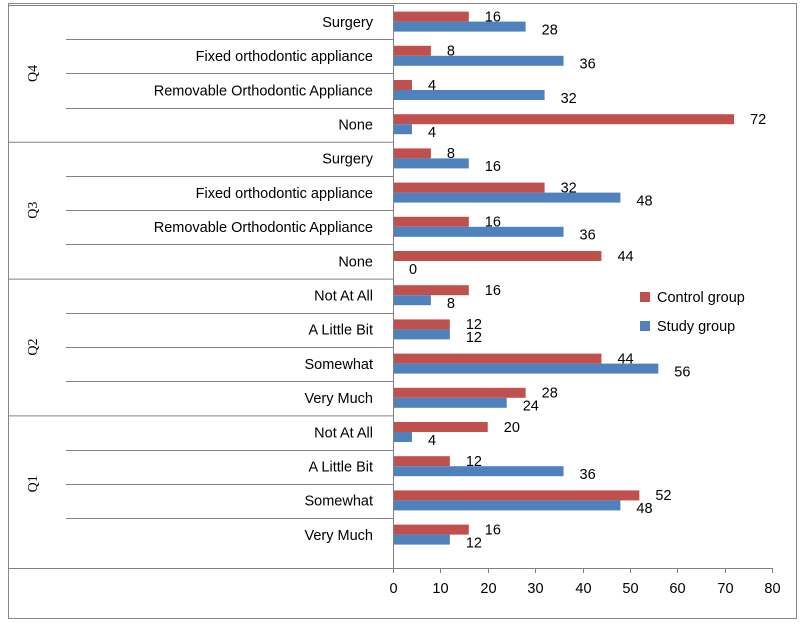  Describe the element at coordinates (440, 589) in the screenshot. I see `x-tick-label: 10` at that location.